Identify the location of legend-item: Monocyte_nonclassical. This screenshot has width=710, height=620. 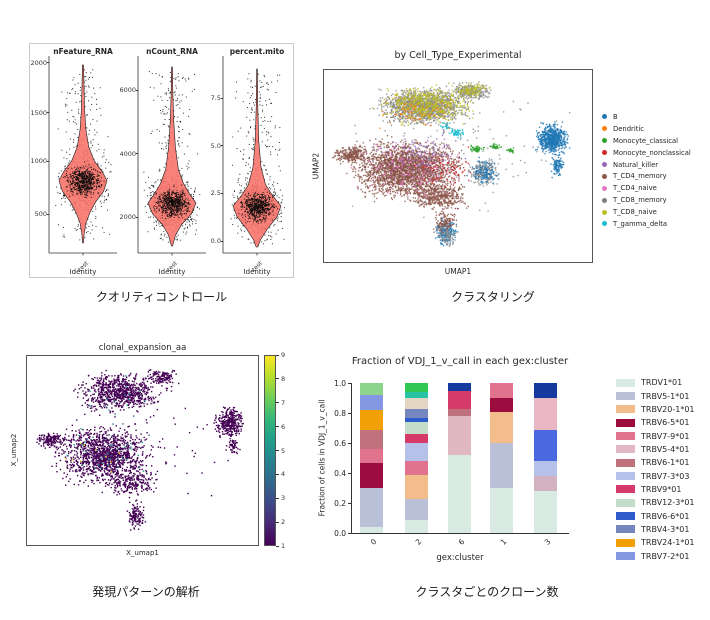
(646, 153).